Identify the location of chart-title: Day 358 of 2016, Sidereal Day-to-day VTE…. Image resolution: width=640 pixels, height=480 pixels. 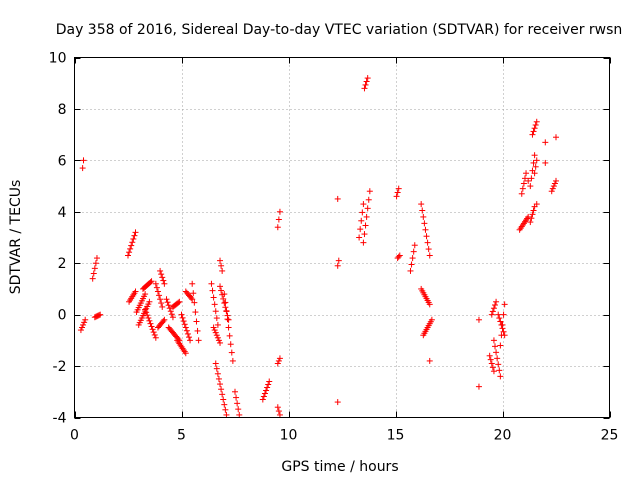
(339, 30).